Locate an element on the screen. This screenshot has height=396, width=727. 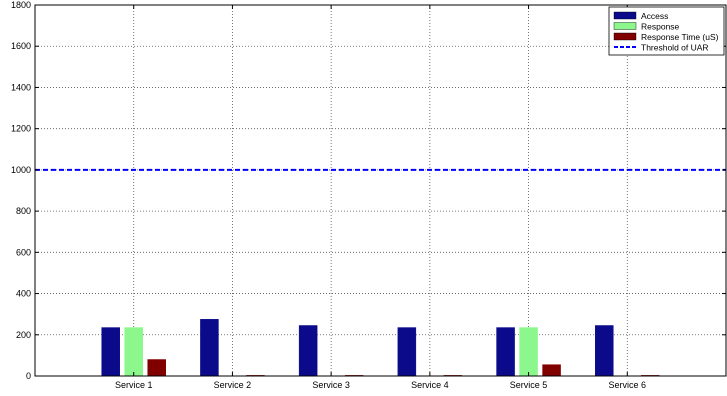
y-tick-label: 1600 is located at coordinates (21, 46).